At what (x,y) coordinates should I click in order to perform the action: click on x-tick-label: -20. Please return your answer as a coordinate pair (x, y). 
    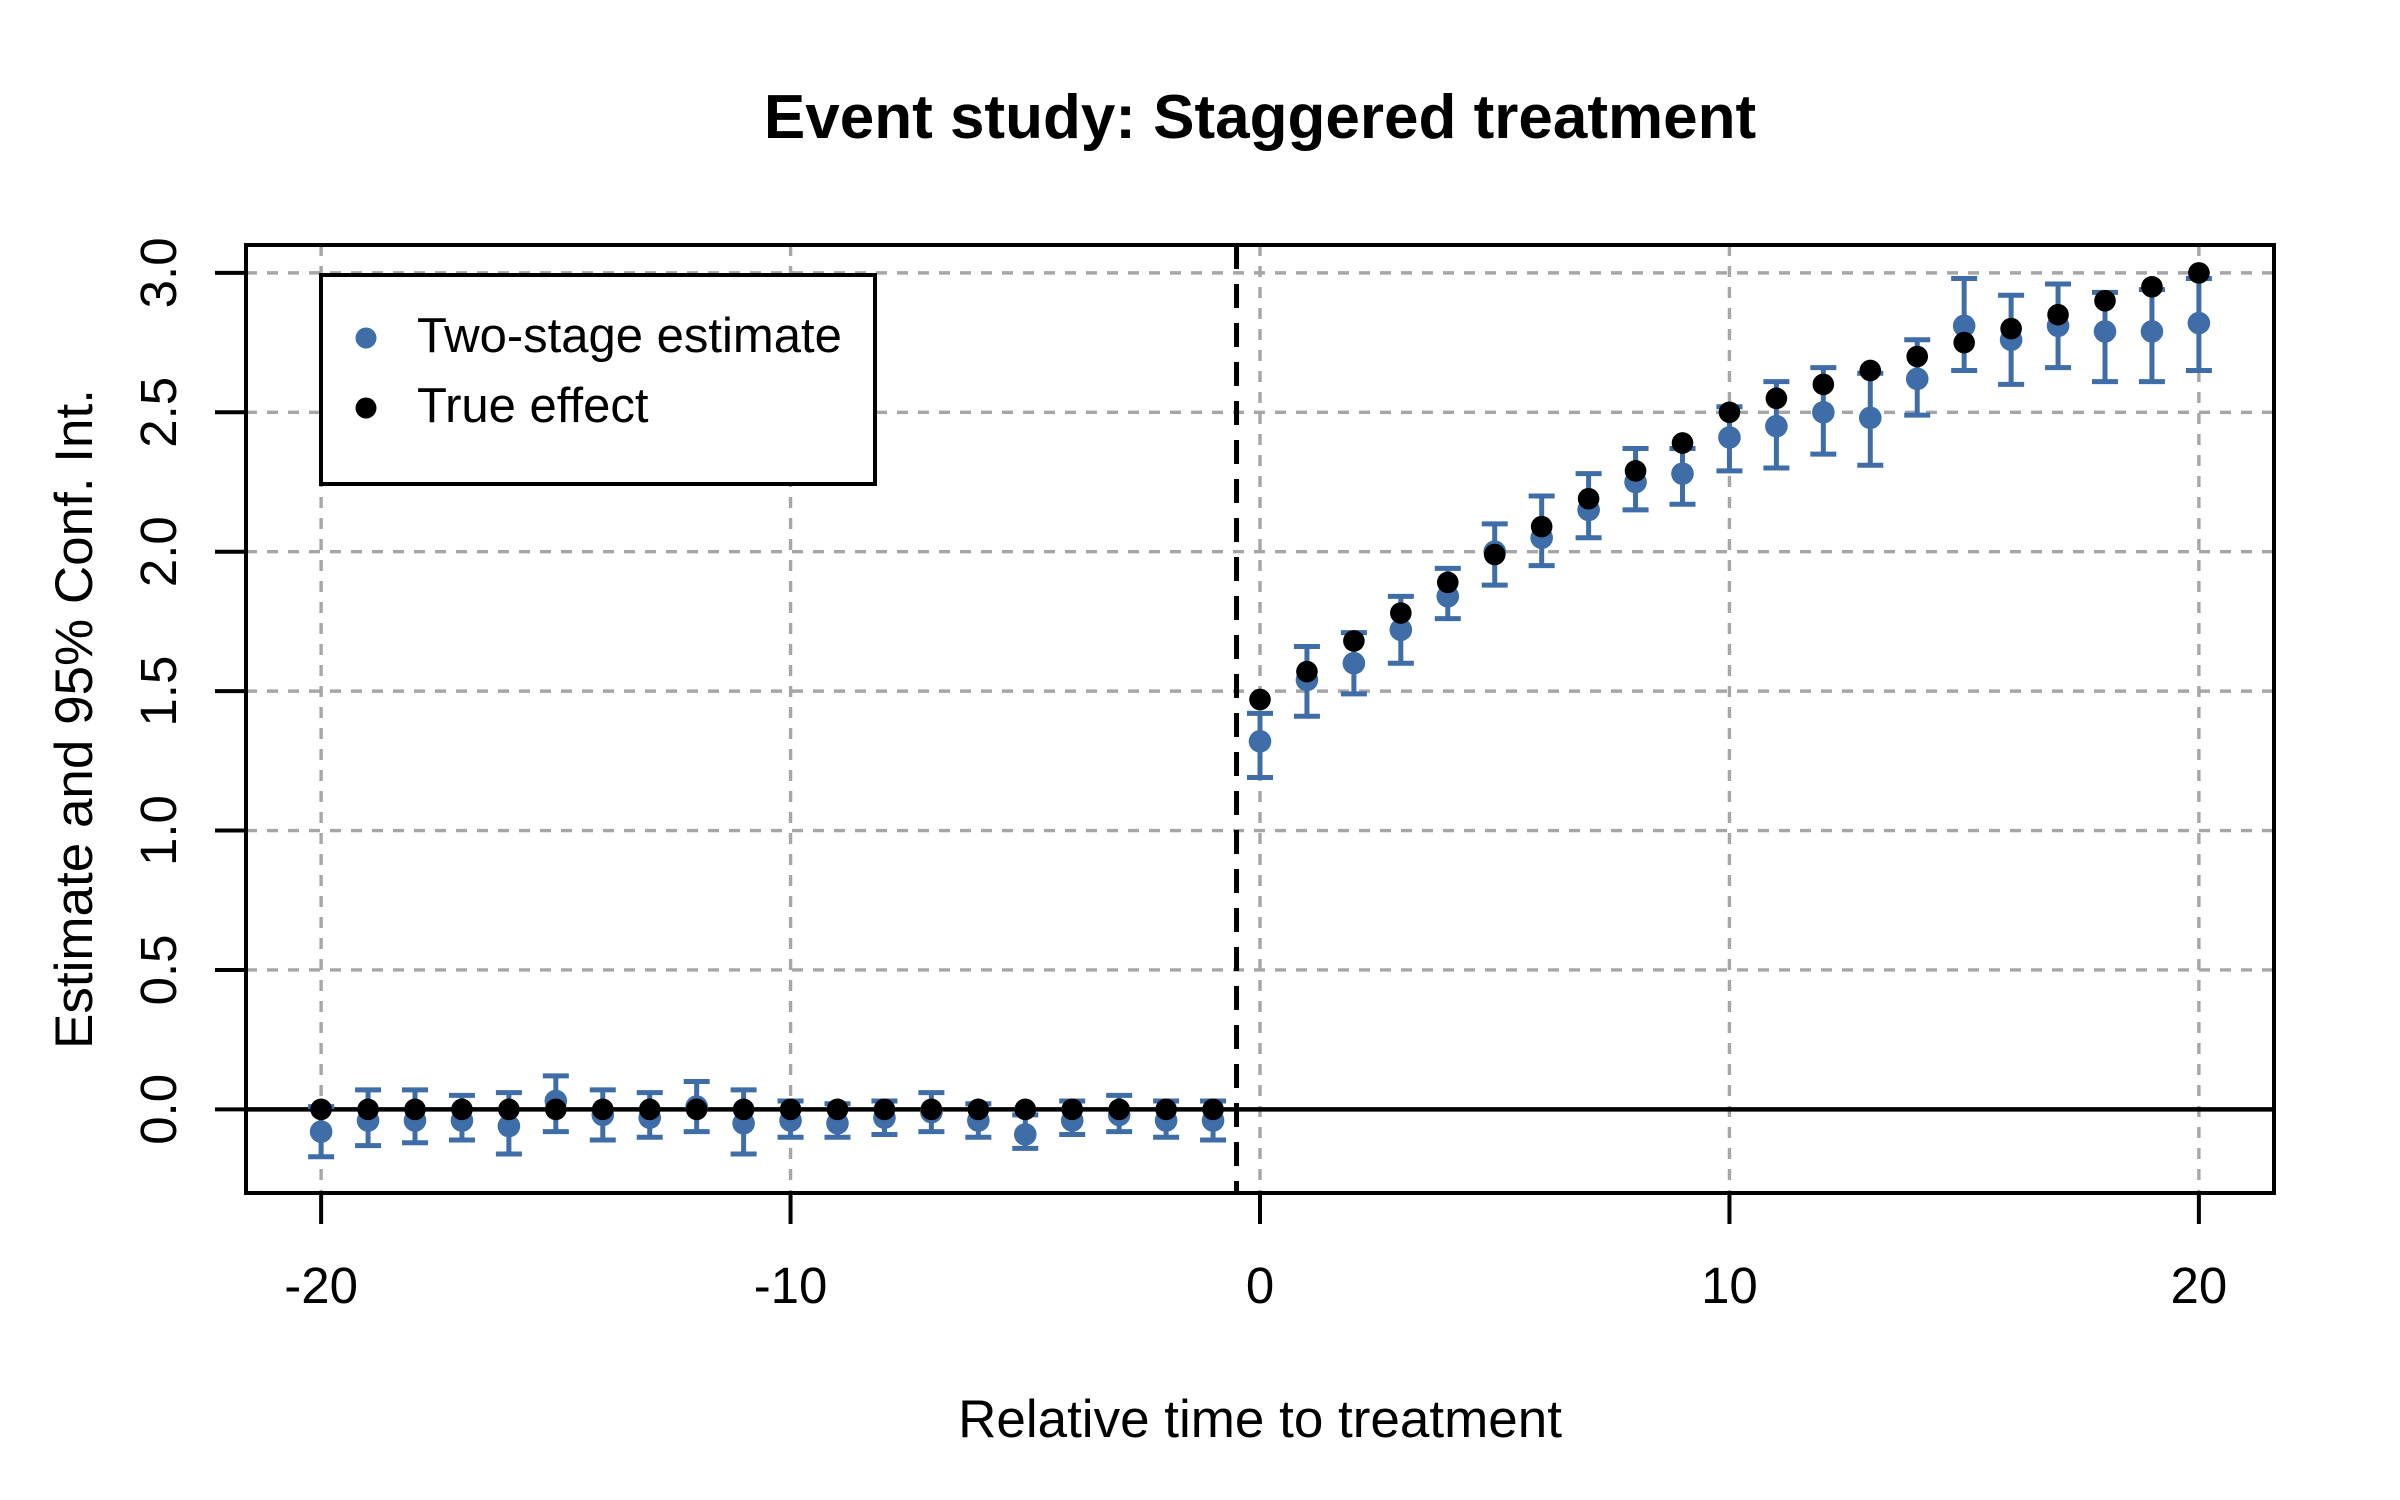
    Looking at the image, I should click on (321, 1285).